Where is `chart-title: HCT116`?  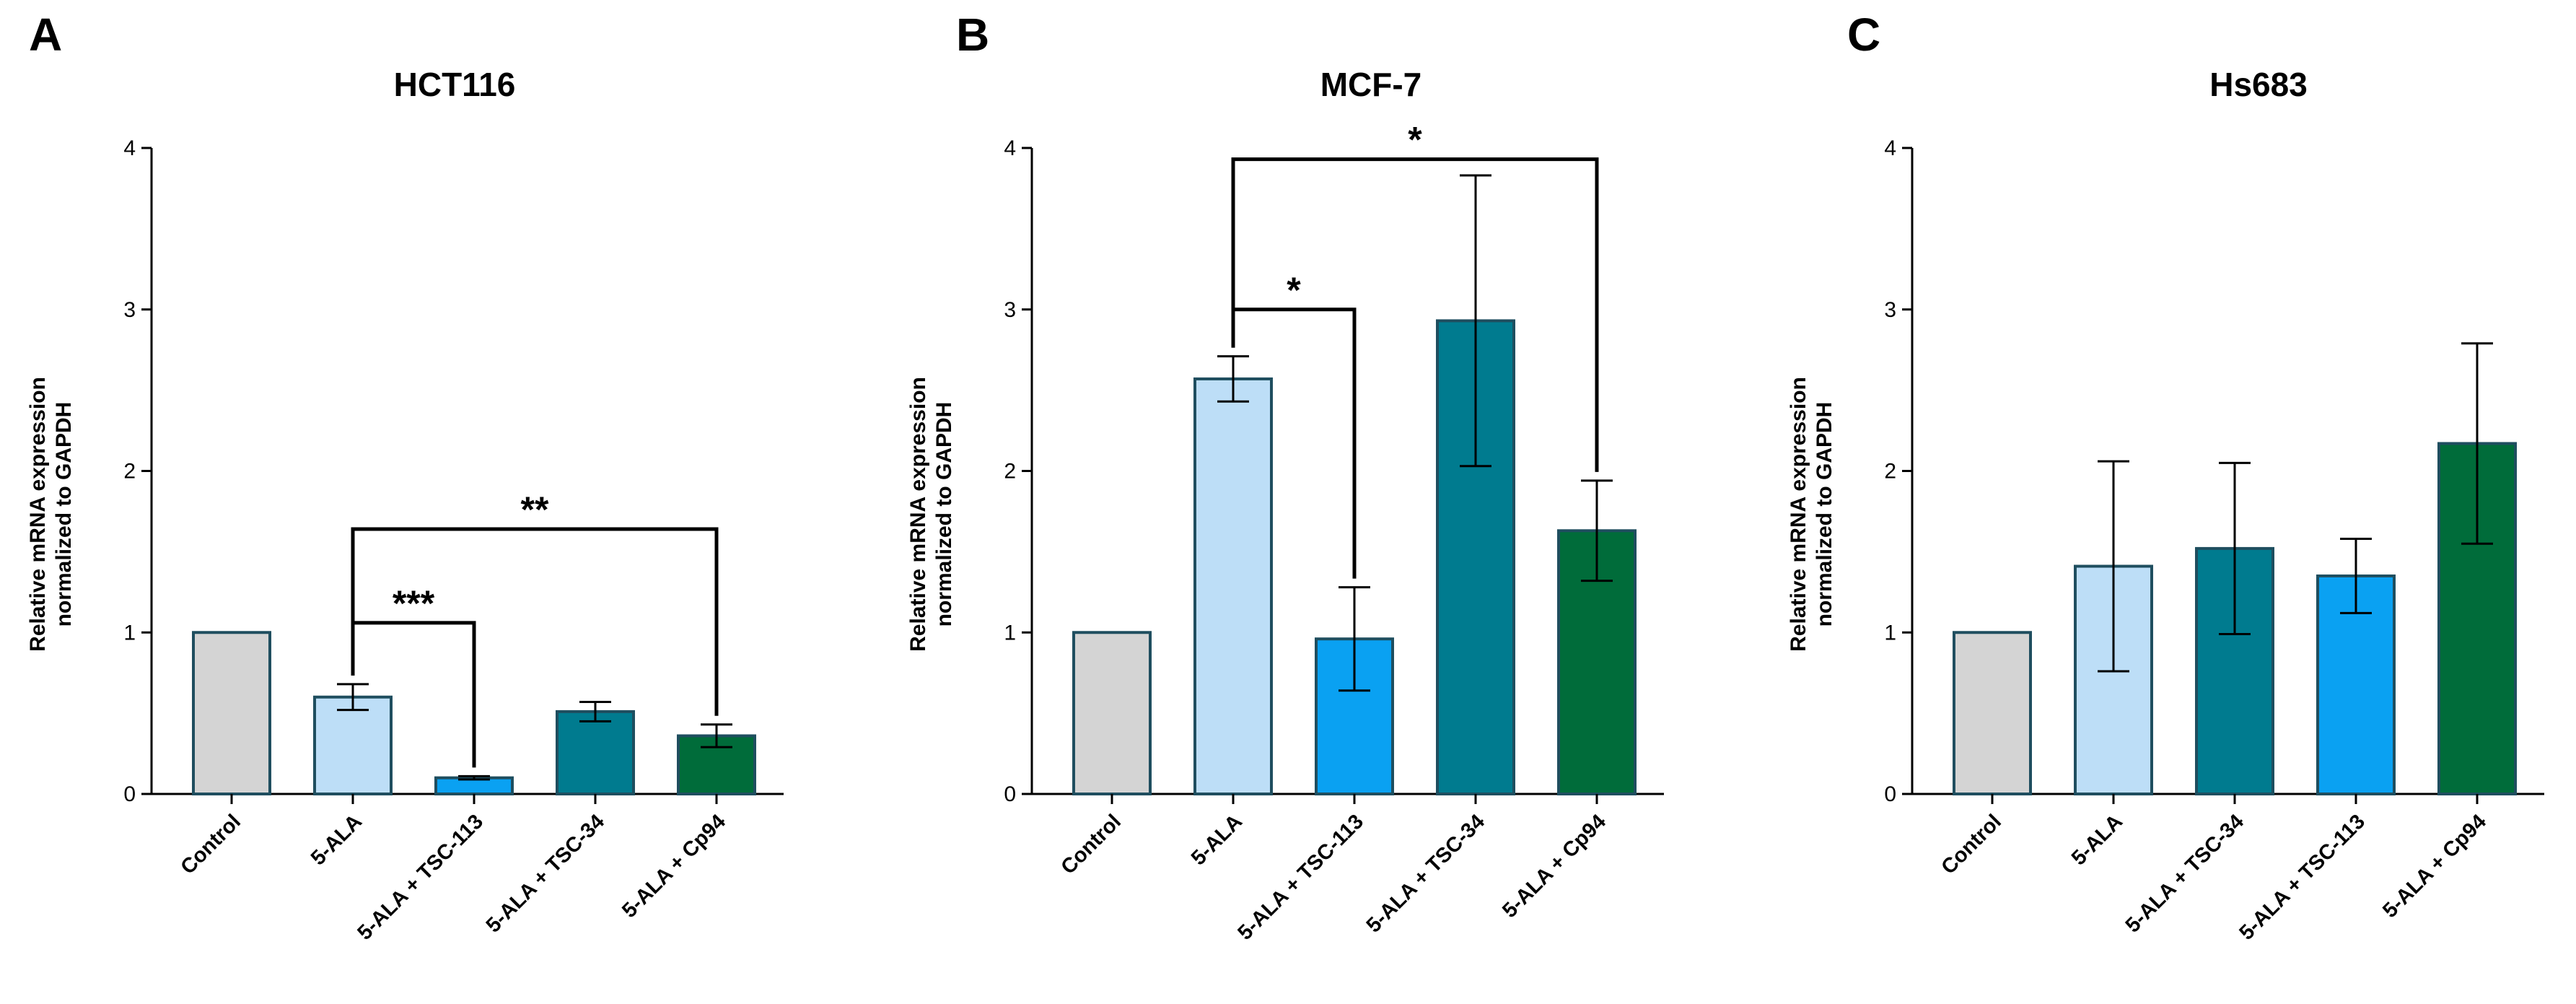 chart-title: HCT116 is located at coordinates (455, 85).